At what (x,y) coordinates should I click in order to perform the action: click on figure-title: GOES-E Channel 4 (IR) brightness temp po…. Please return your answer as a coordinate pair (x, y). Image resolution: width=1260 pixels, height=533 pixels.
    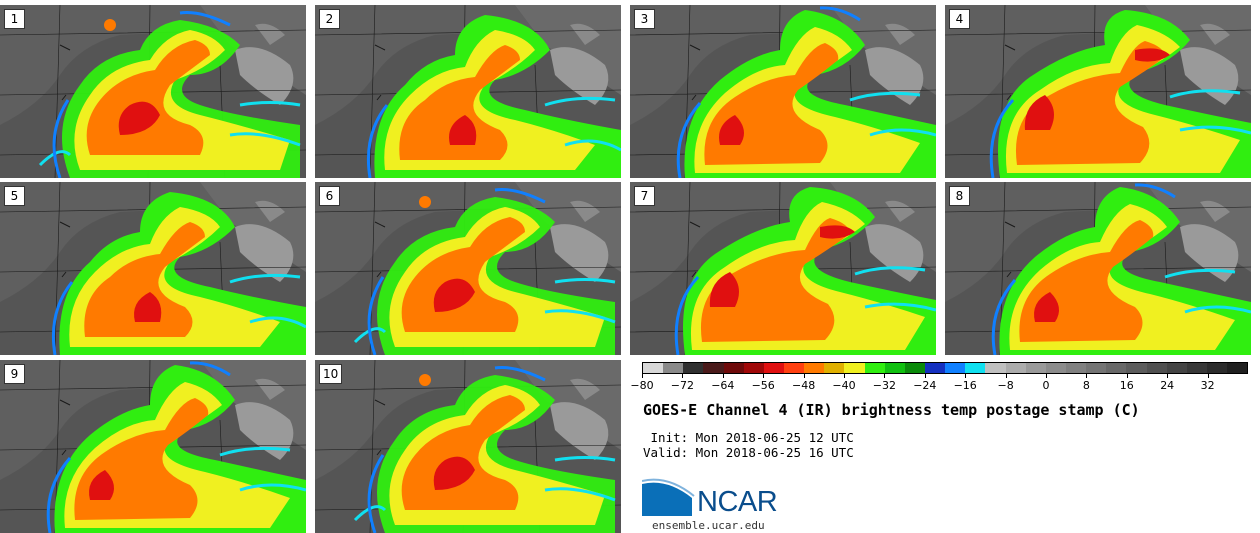
    Looking at the image, I should click on (891, 410).